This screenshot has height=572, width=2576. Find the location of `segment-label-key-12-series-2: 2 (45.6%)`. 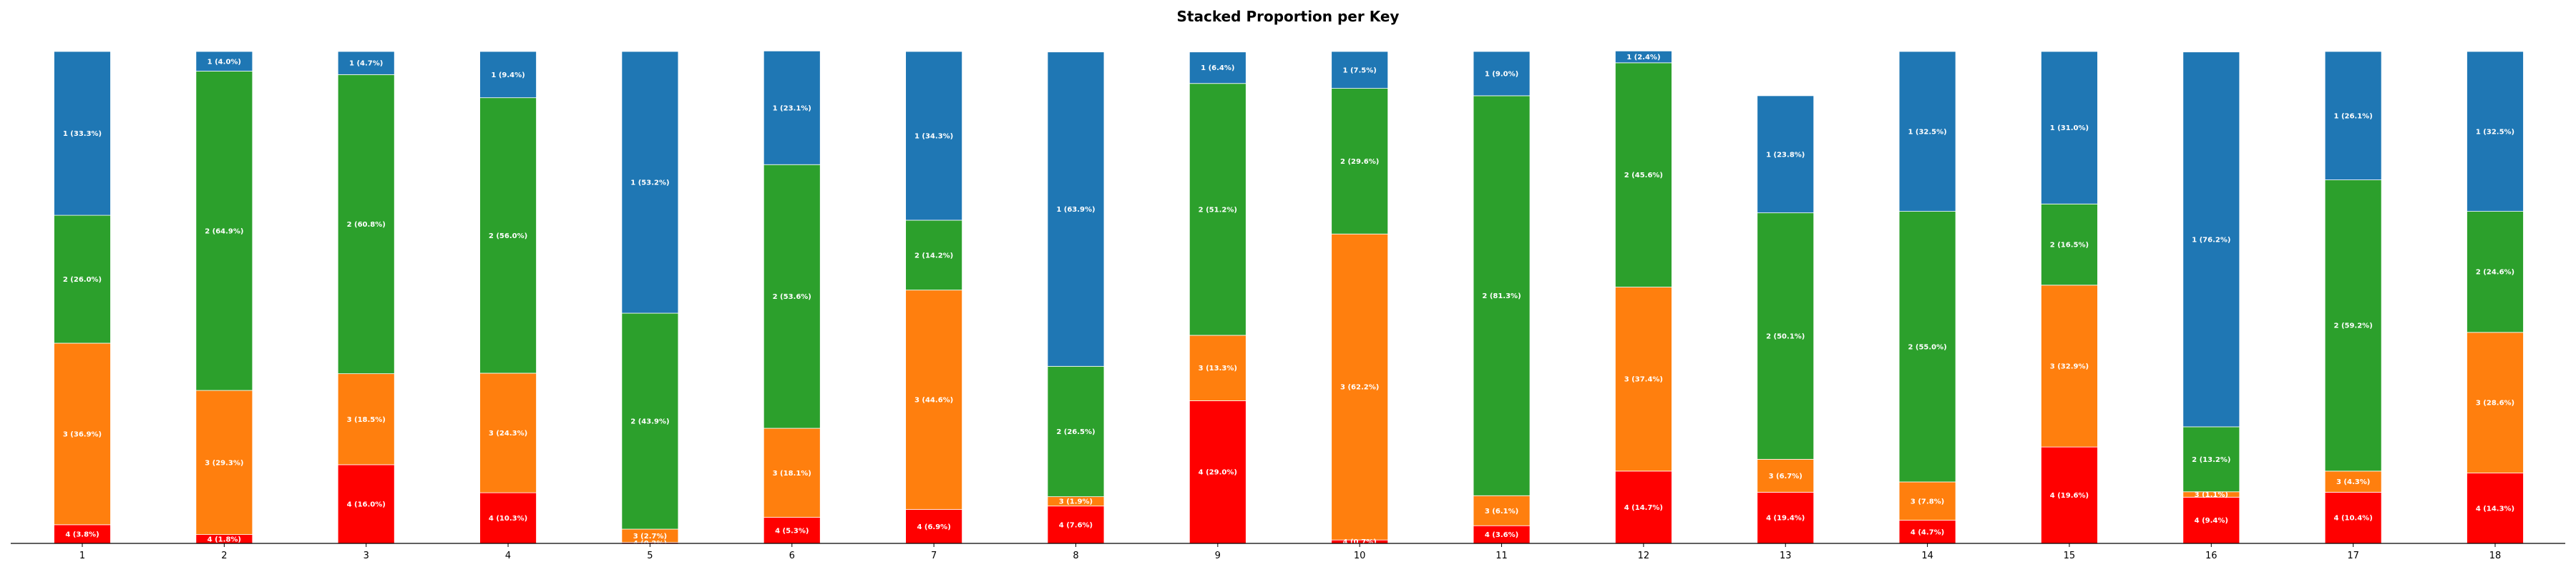

segment-label-key-12-series-2: 2 (45.6%) is located at coordinates (1643, 175).